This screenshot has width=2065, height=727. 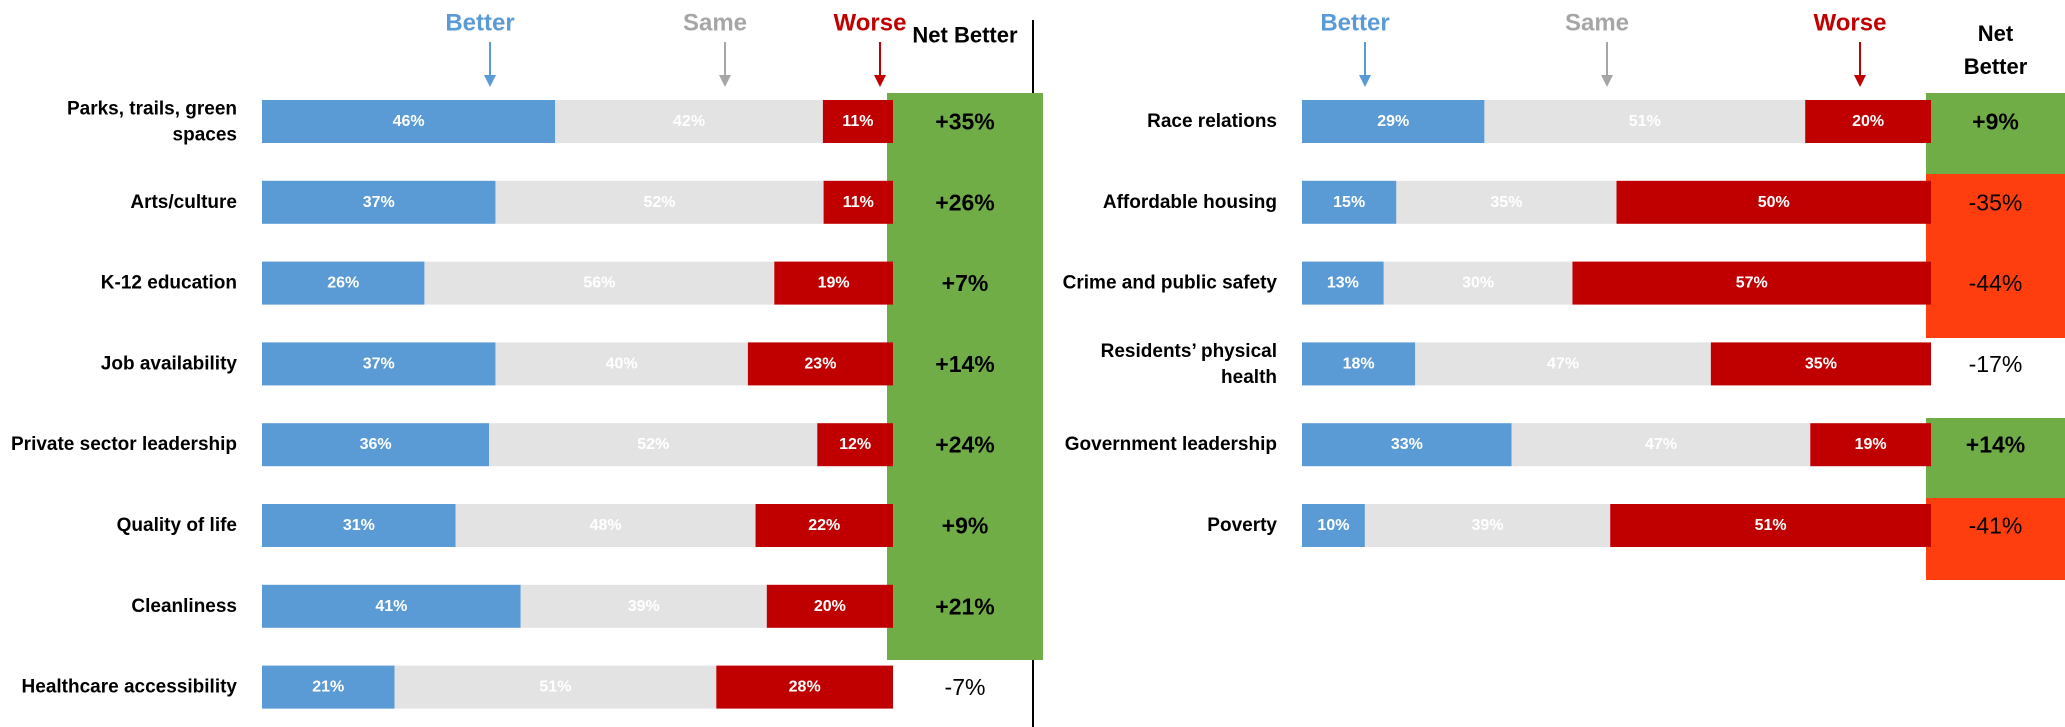 What do you see at coordinates (964, 445) in the screenshot?
I see `panel-1-net-value-5: +24%` at bounding box center [964, 445].